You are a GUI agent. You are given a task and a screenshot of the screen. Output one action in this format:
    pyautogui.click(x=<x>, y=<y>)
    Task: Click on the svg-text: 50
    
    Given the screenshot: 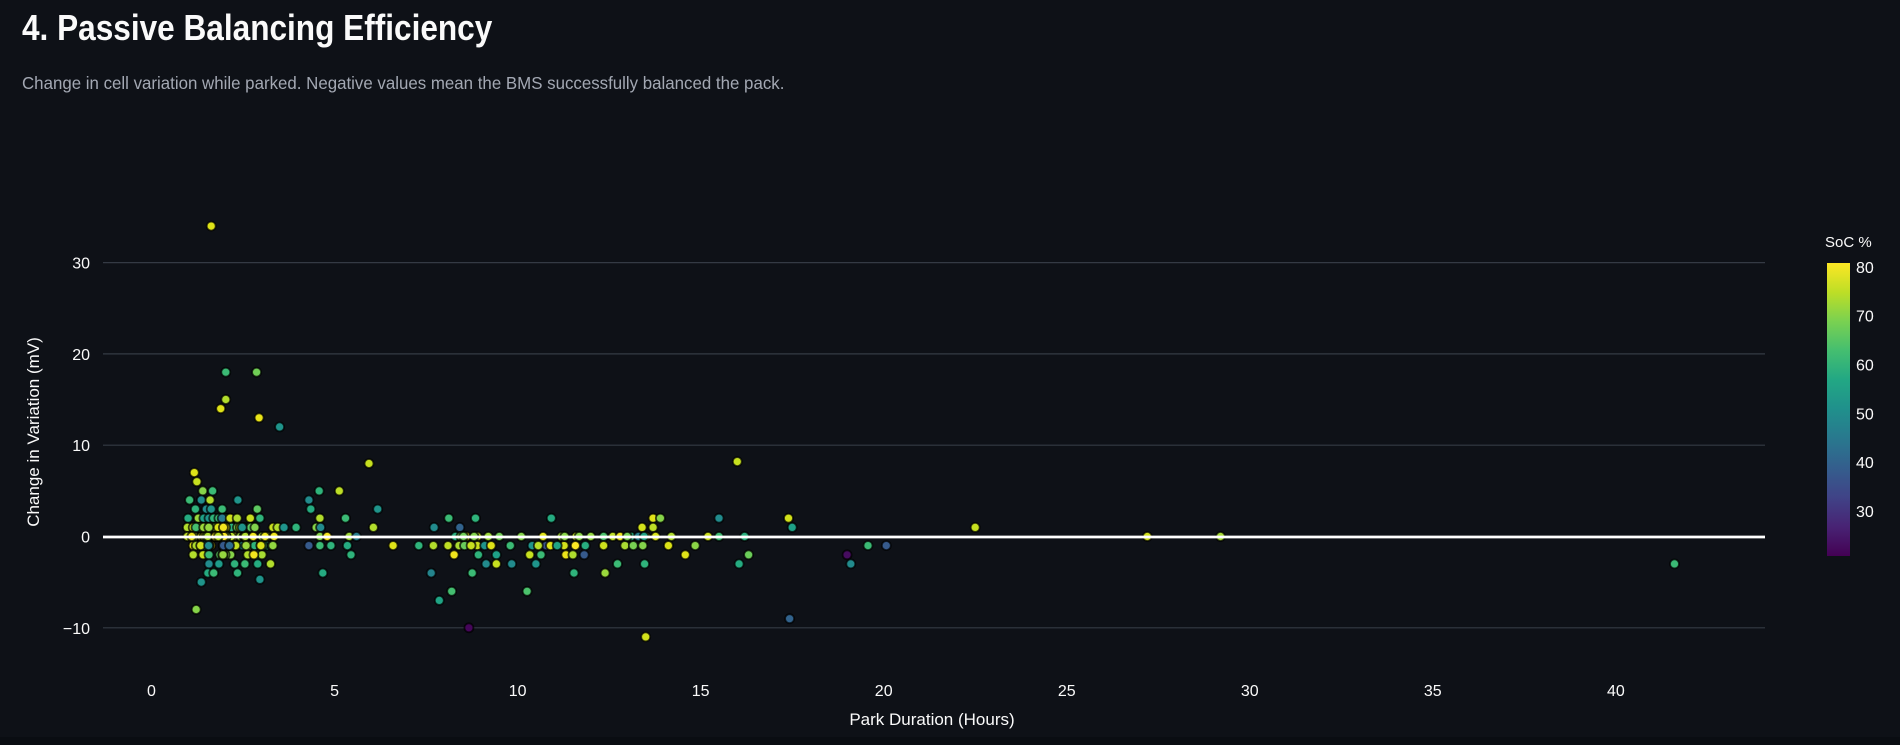 What is the action you would take?
    pyautogui.click(x=1865, y=414)
    